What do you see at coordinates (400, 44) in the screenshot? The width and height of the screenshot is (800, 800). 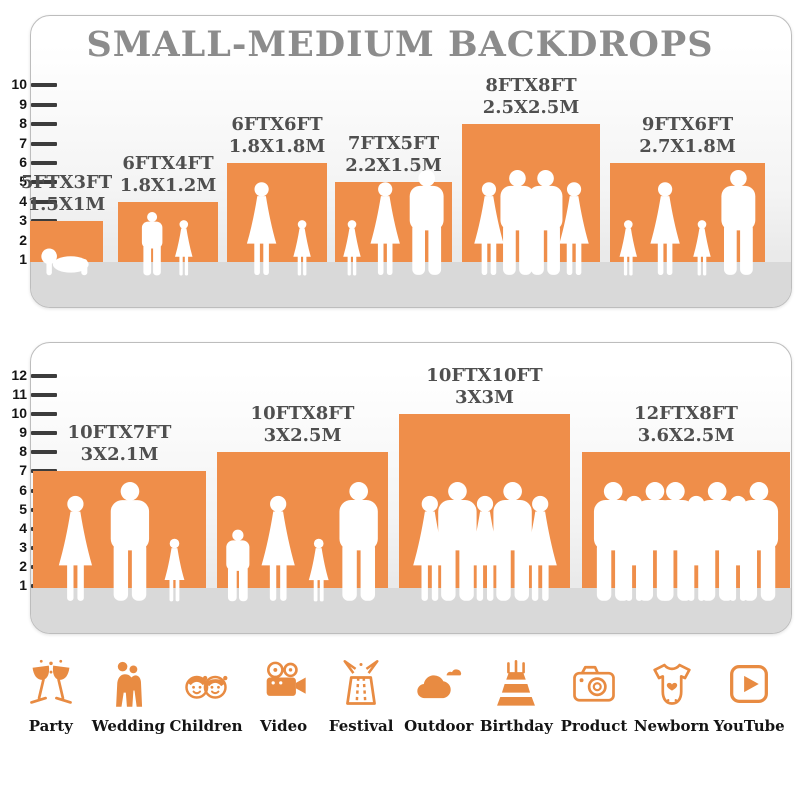 I see `page-title: SMALL-MEDIUM BACKDROPS` at bounding box center [400, 44].